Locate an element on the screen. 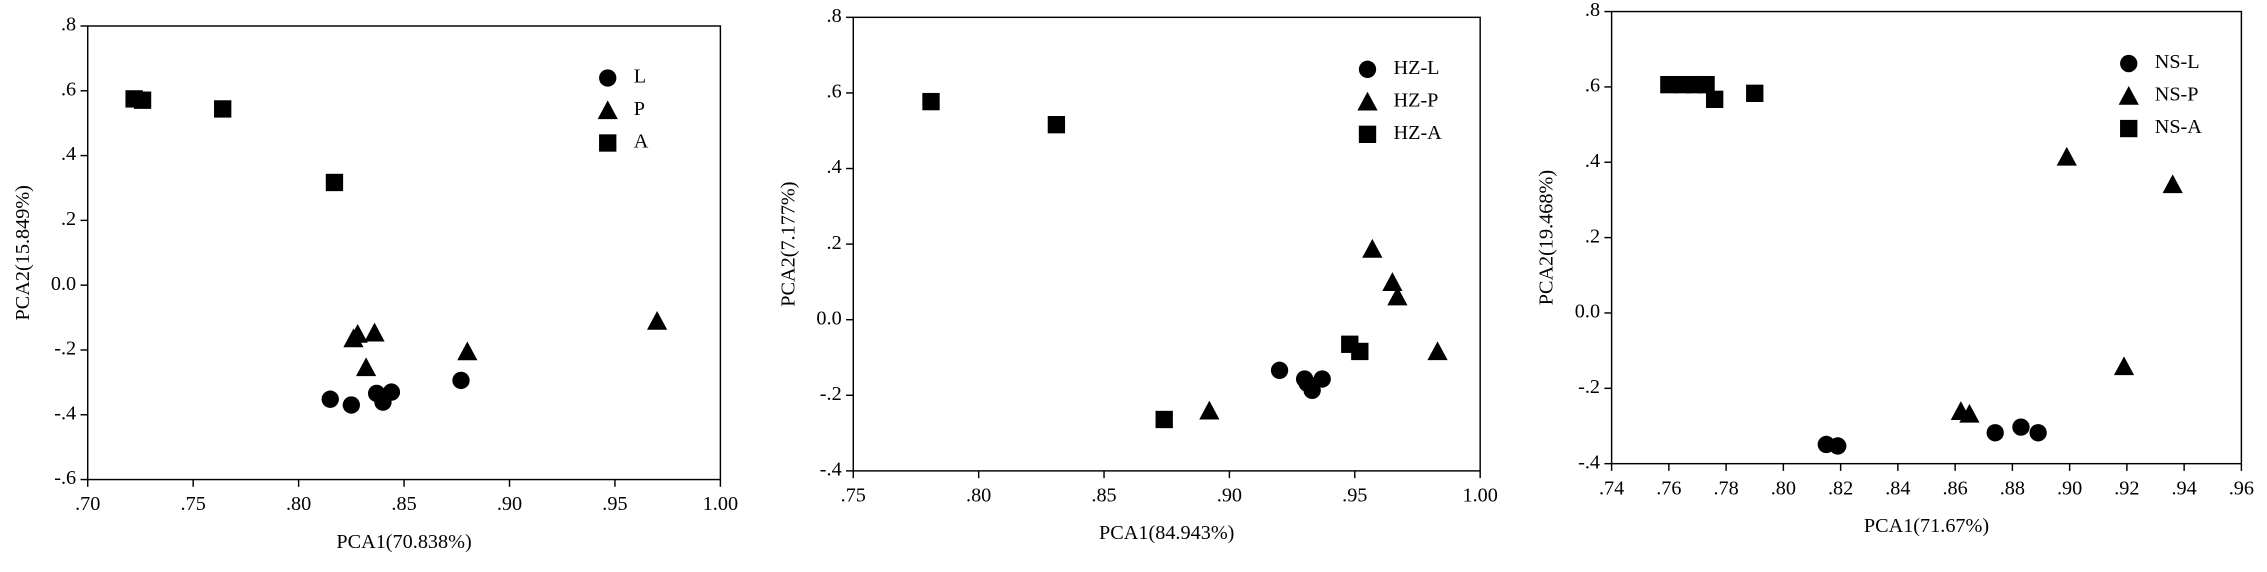 The height and width of the screenshot is (572, 2267). x-tick-label: .74 is located at coordinates (1611, 488).